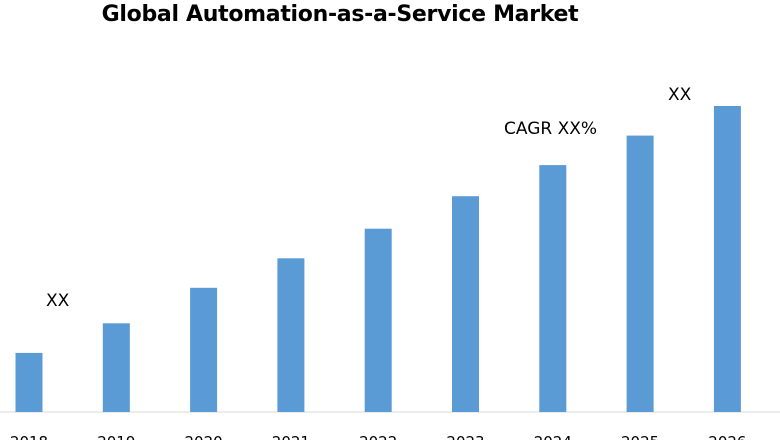 The height and width of the screenshot is (440, 780). What do you see at coordinates (553, 436) in the screenshot?
I see `x-tick-label-2024: 2024` at bounding box center [553, 436].